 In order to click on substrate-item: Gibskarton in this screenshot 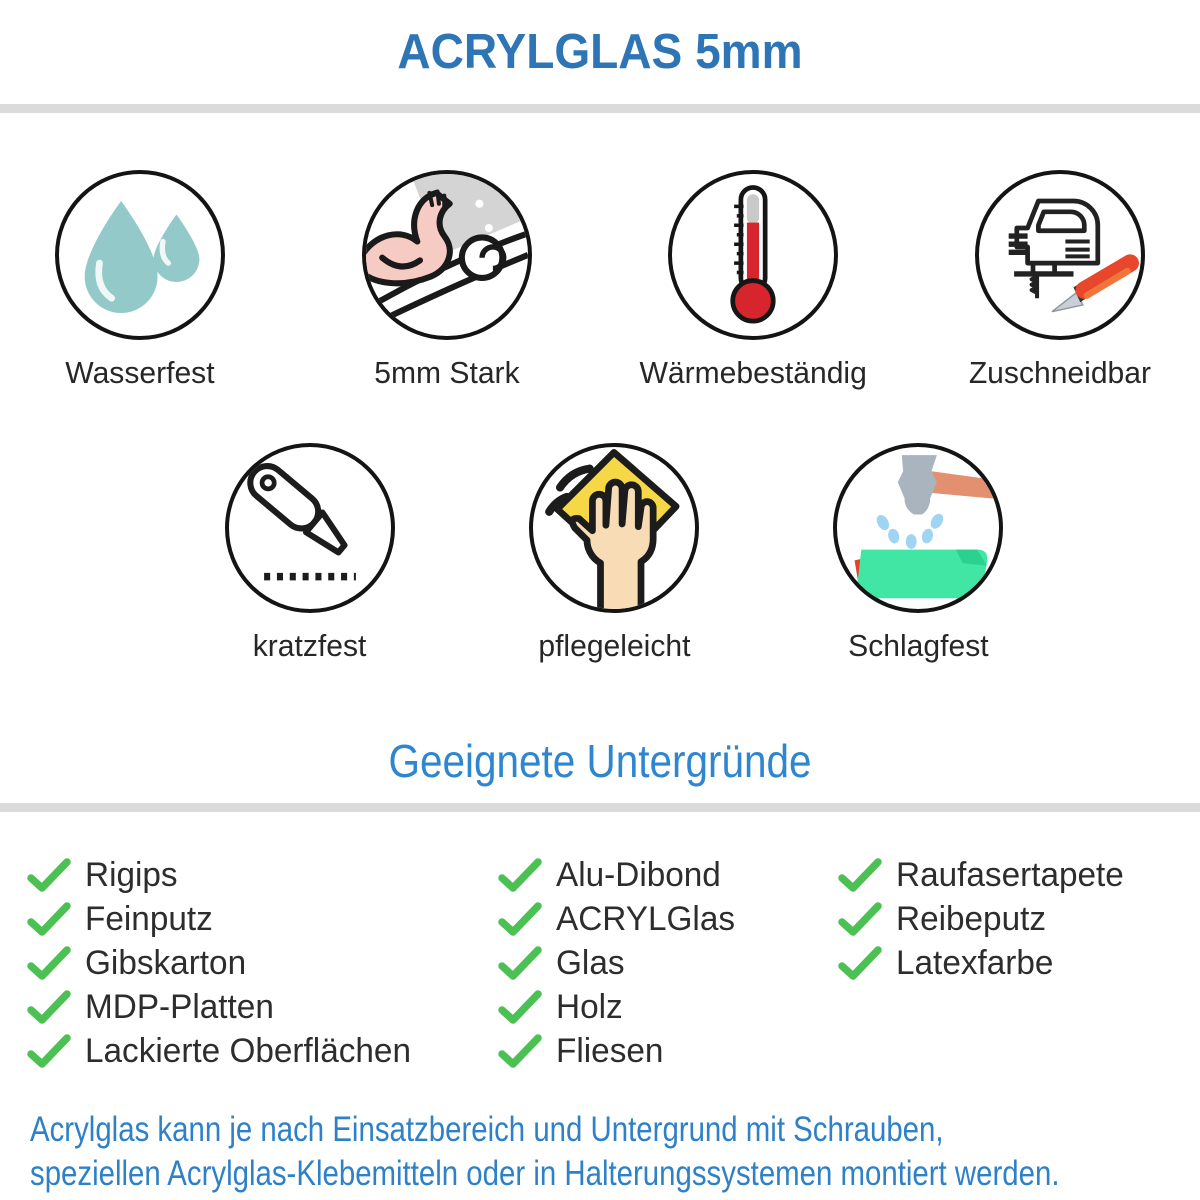, I will do `click(222, 963)`.